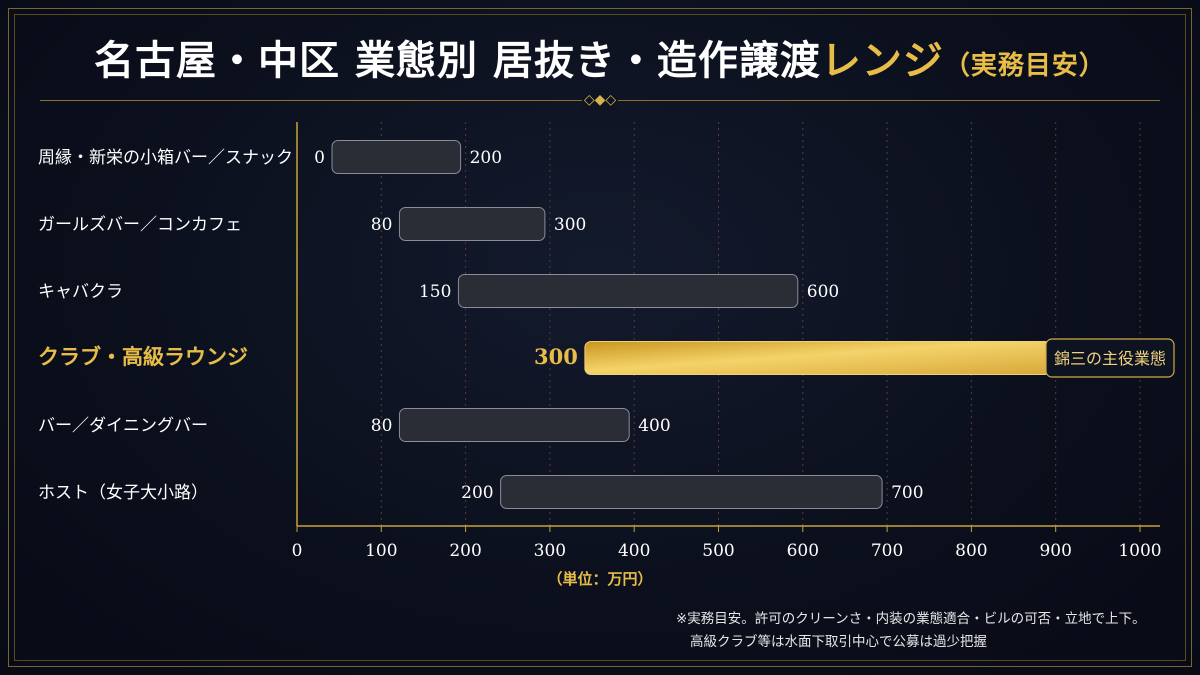 This screenshot has width=1200, height=675. I want to click on highlight-tag-label: 錦三の主役業態, so click(1110, 358).